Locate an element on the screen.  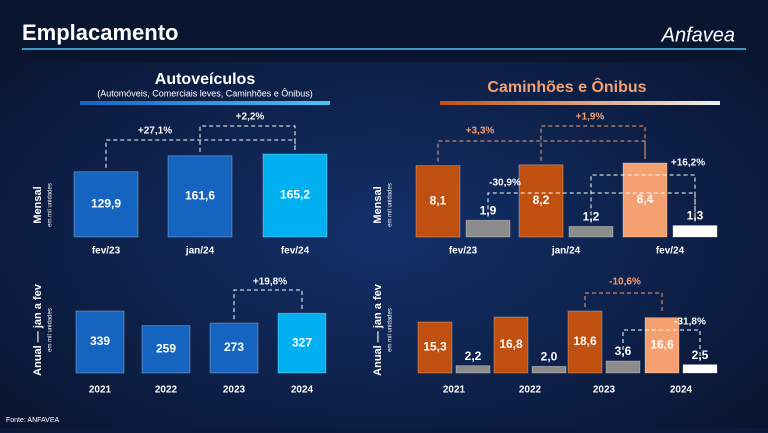
value-label: 129,9 is located at coordinates (106, 204).